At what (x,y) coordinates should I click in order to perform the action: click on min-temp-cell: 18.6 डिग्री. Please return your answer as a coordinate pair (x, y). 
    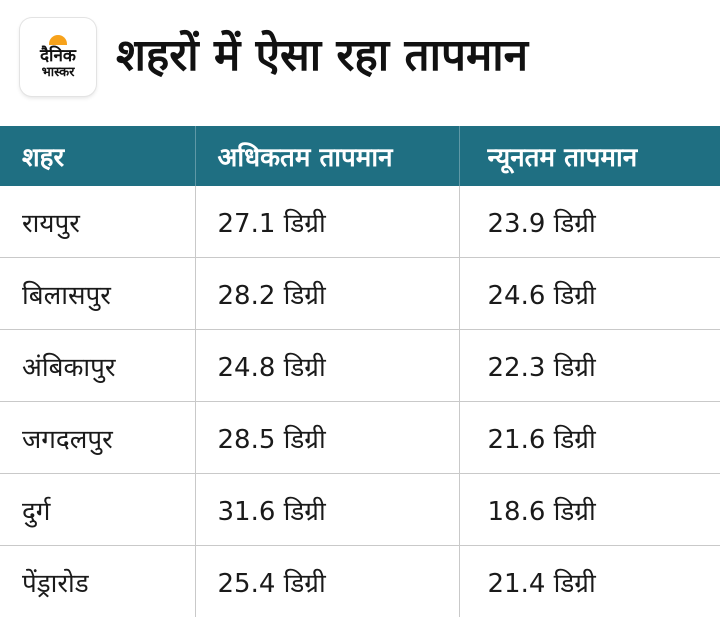
    Looking at the image, I should click on (589, 509).